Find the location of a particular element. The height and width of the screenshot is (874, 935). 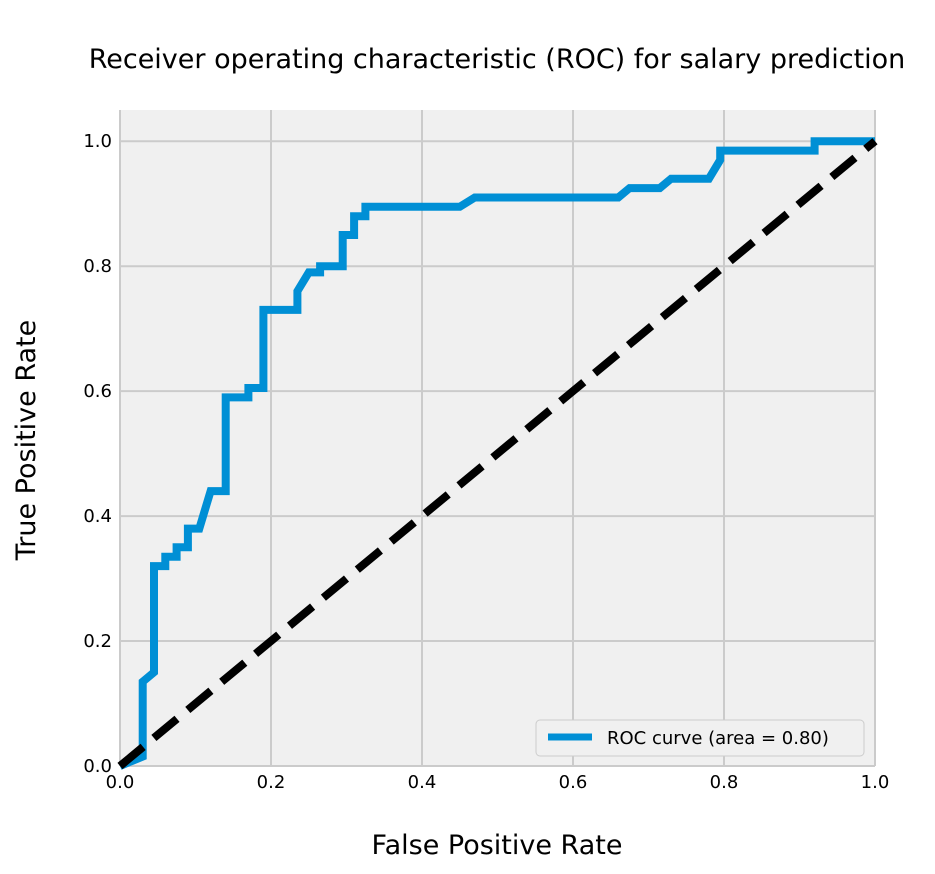

y-tick-label: 0.6 is located at coordinates (97, 391).